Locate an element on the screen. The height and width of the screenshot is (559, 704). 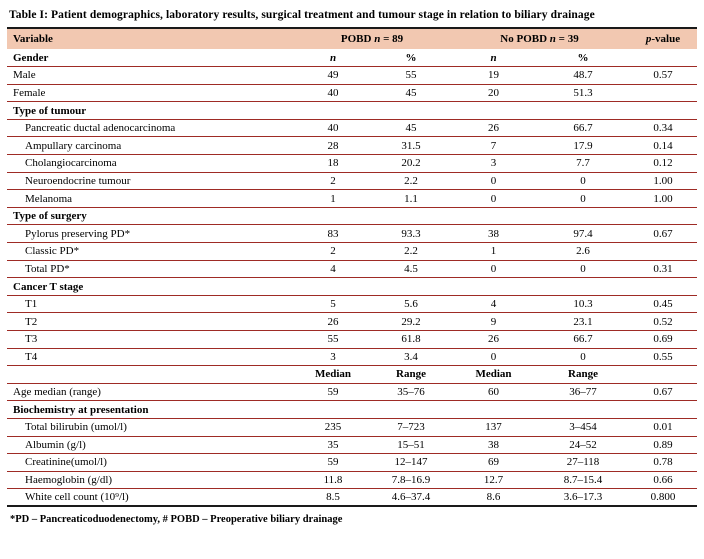
row-label: Female is located at coordinates (29, 92).